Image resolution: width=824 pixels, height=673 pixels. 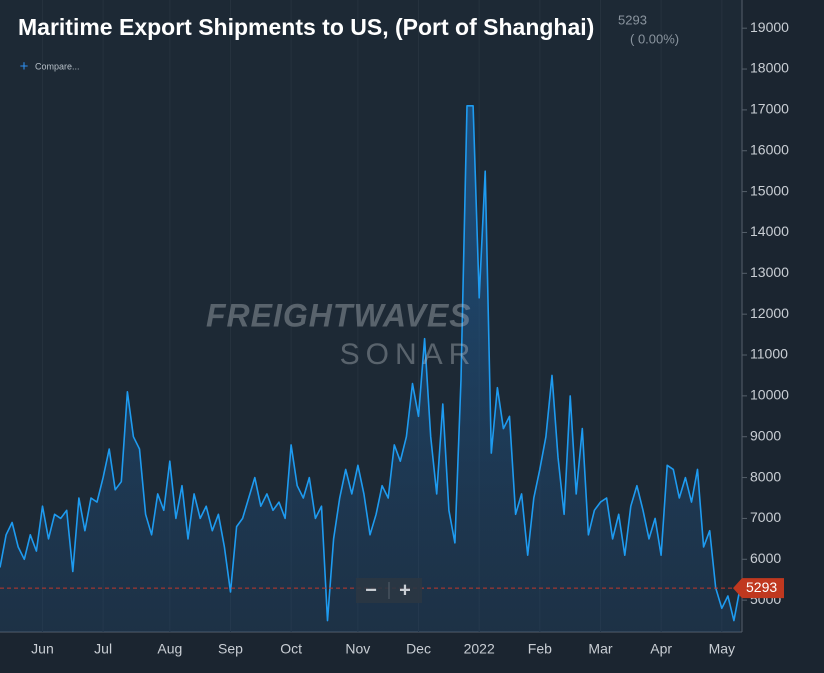 What do you see at coordinates (769, 272) in the screenshot?
I see `y-tick-label: 13000` at bounding box center [769, 272].